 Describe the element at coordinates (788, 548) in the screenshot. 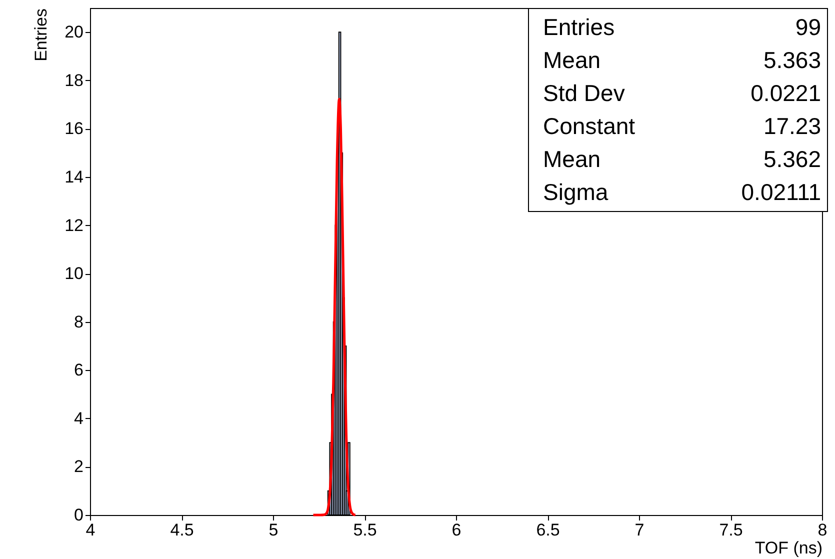

I see `x-axis-title: TOF (ns)` at that location.